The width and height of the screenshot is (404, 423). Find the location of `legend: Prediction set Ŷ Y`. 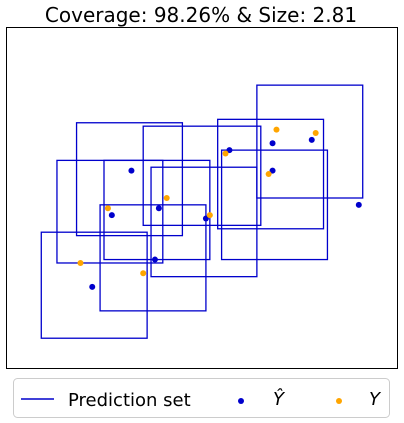

legend: Prediction set Ŷ Y is located at coordinates (201, 398).